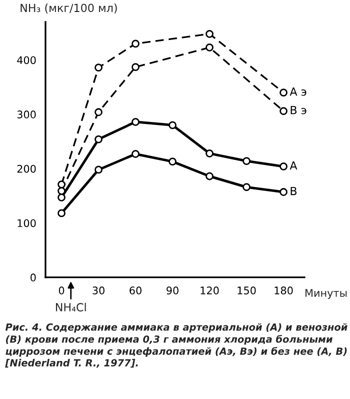 Image resolution: width=350 pixels, height=399 pixels. What do you see at coordinates (68, 9) in the screenshot?
I see `y-axis-title: NH₃ (мкг/100 мл)` at bounding box center [68, 9].